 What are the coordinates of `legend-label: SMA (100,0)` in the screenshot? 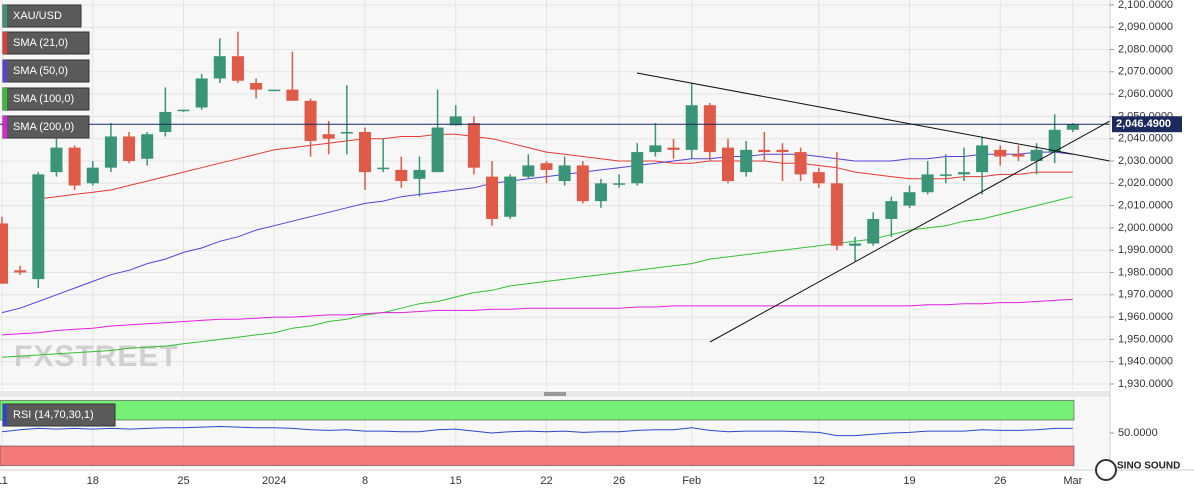 It's located at (43, 99).